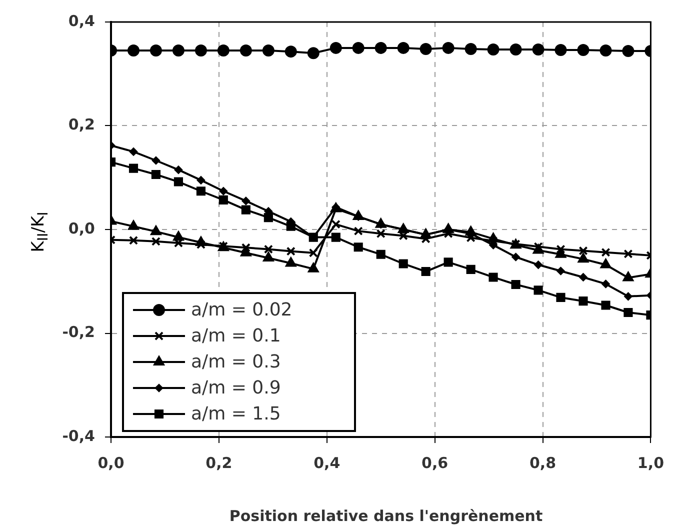 Image resolution: width=676 pixels, height=532 pixels. Describe the element at coordinates (241, 310) in the screenshot. I see `legend-label: a/m = 0.02` at that location.